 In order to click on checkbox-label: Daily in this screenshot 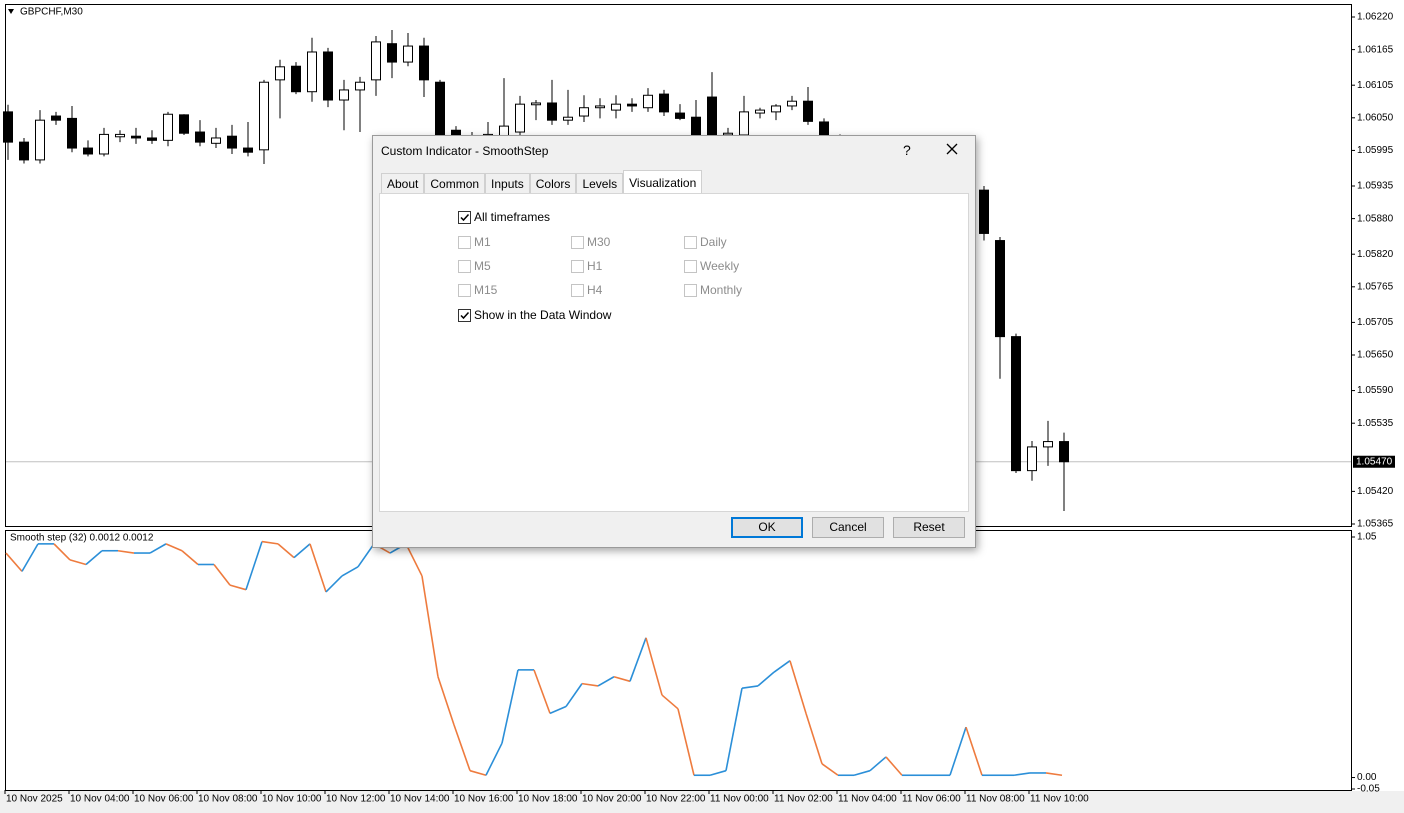, I will do `click(713, 242)`.